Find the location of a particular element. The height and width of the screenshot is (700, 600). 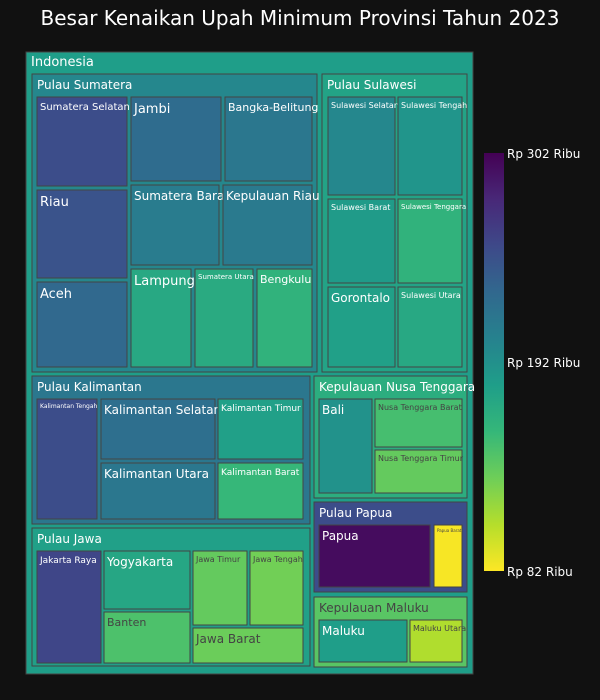

treemap-tile-label-lampung: Lampung is located at coordinates (164, 281).